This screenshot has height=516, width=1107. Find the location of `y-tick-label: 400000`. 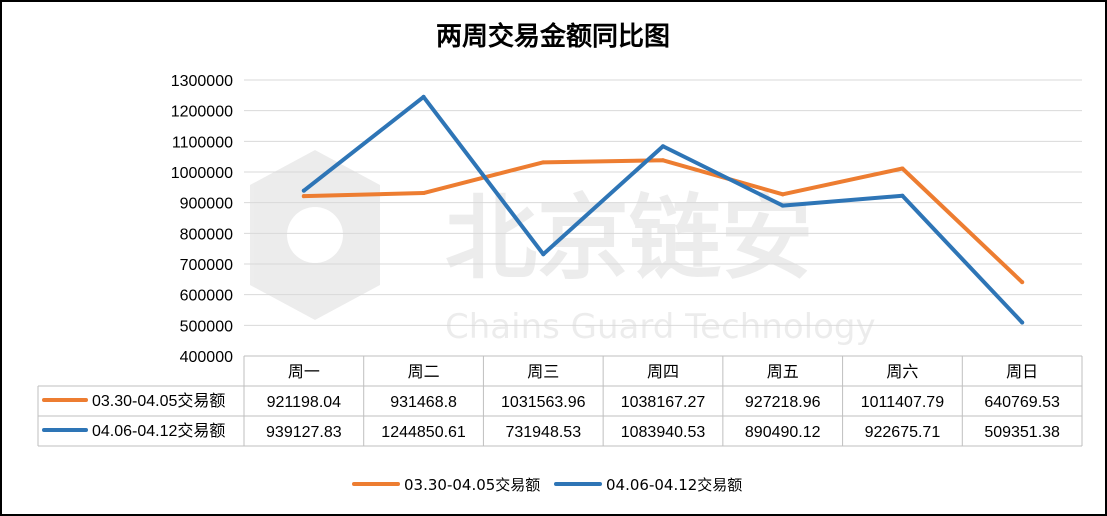

y-tick-label: 400000 is located at coordinates (206, 357).